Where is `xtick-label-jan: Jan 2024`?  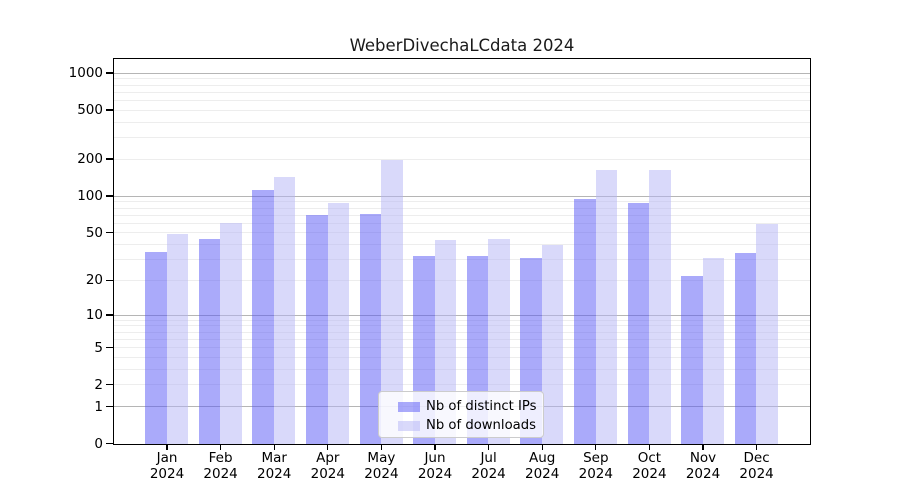 xtick-label-jan: Jan 2024 is located at coordinates (167, 466).